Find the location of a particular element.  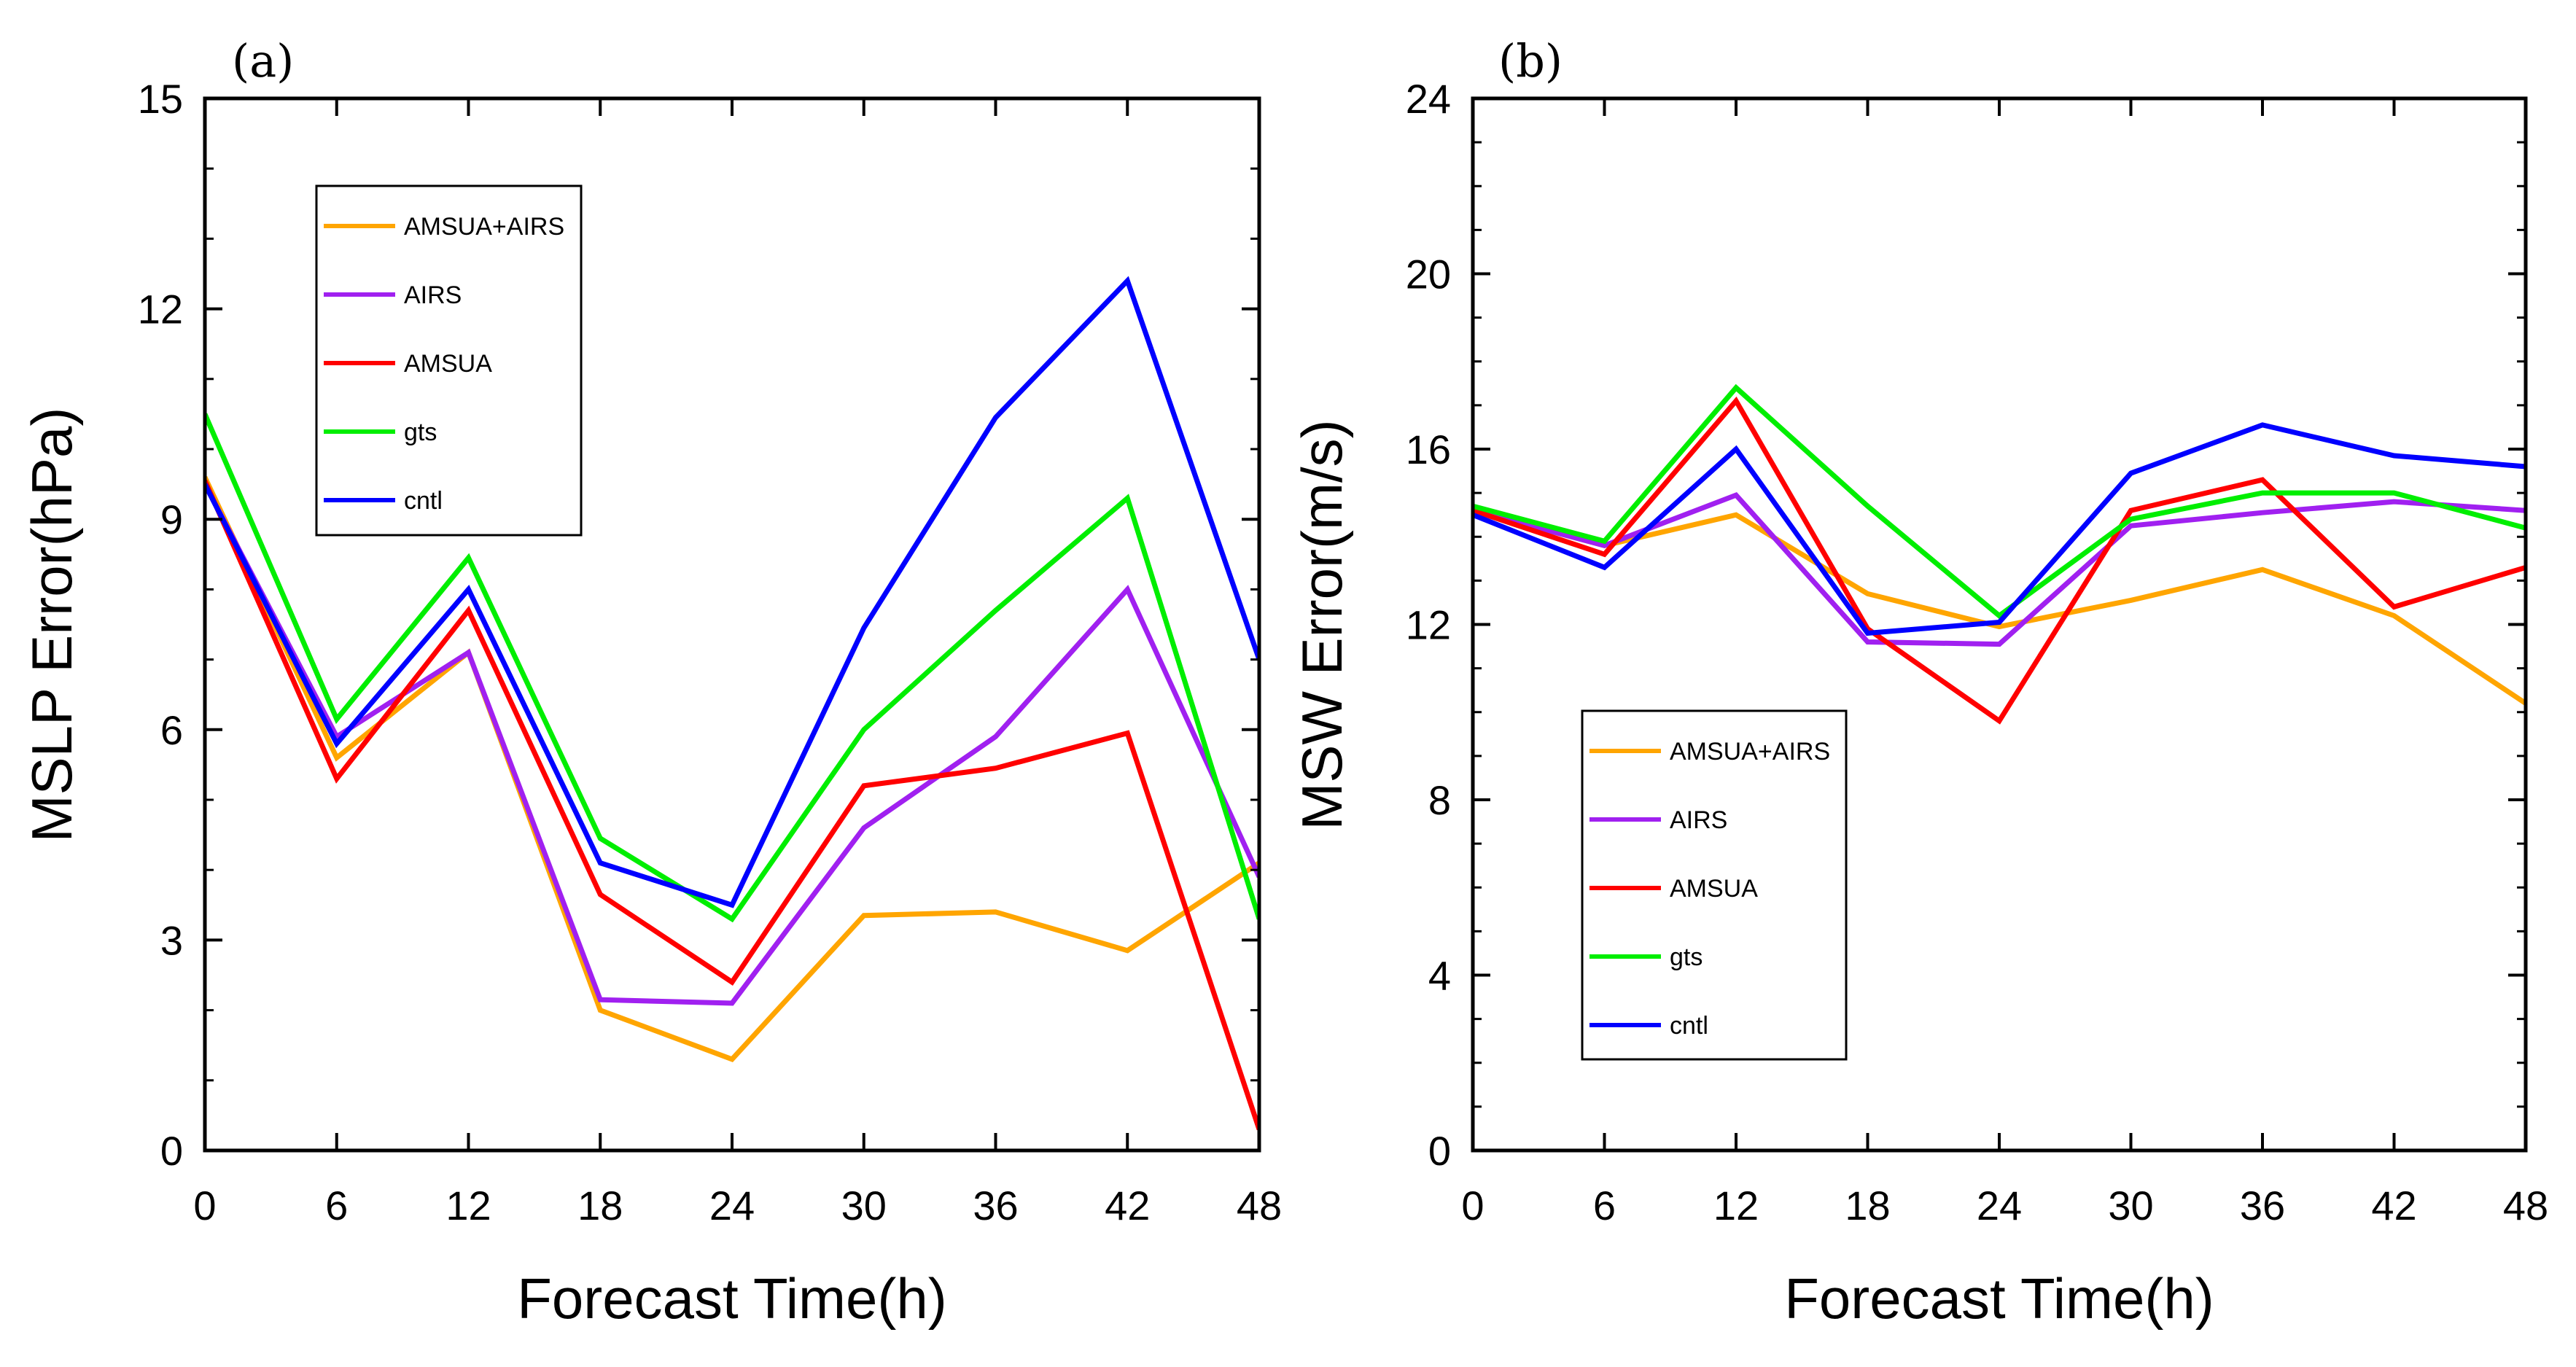

panel-b-x-axis-title: Forecast Time(h) is located at coordinates (1999, 1298).